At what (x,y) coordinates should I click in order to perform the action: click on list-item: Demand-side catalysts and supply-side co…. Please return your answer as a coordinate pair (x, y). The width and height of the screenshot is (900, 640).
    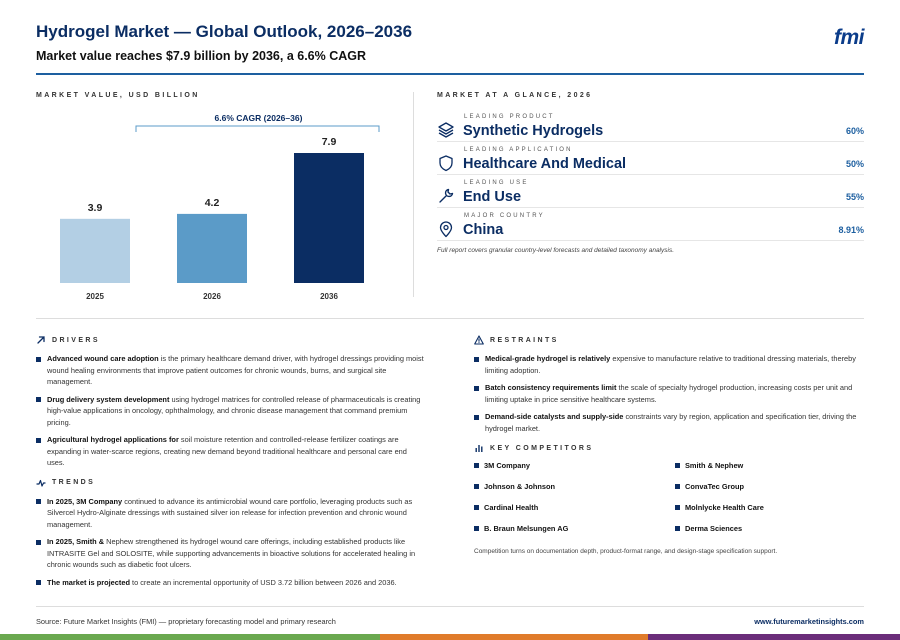
    Looking at the image, I should click on (669, 422).